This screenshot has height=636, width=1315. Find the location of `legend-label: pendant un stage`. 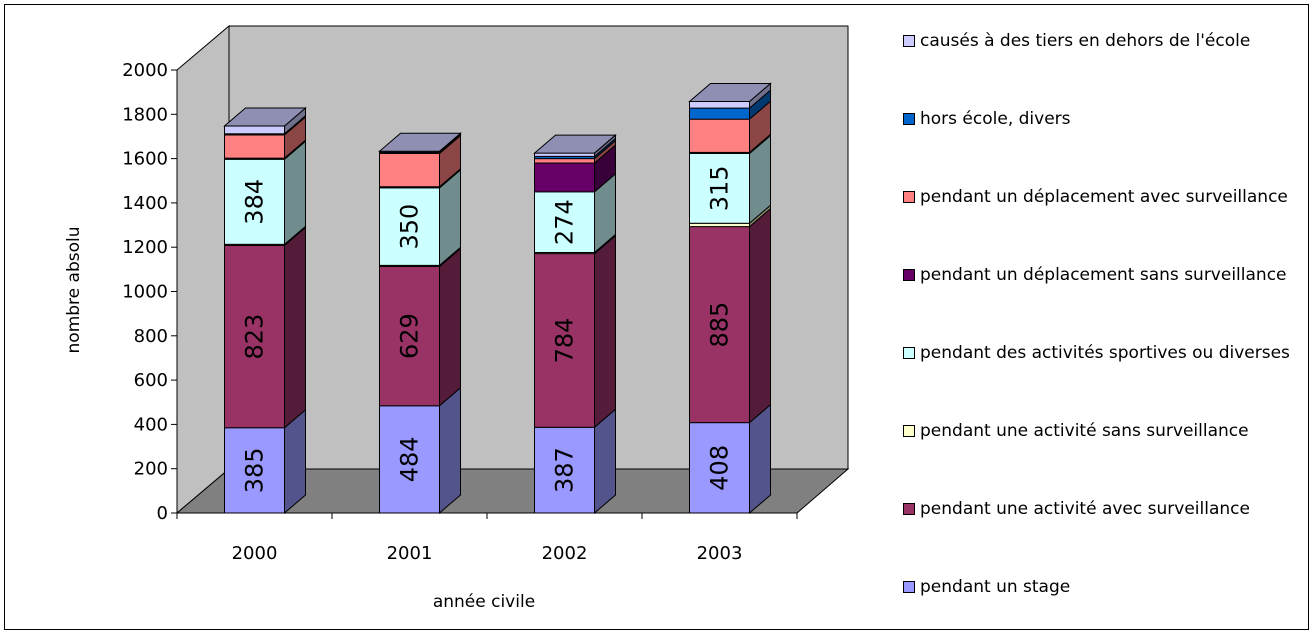

legend-label: pendant un stage is located at coordinates (995, 587).